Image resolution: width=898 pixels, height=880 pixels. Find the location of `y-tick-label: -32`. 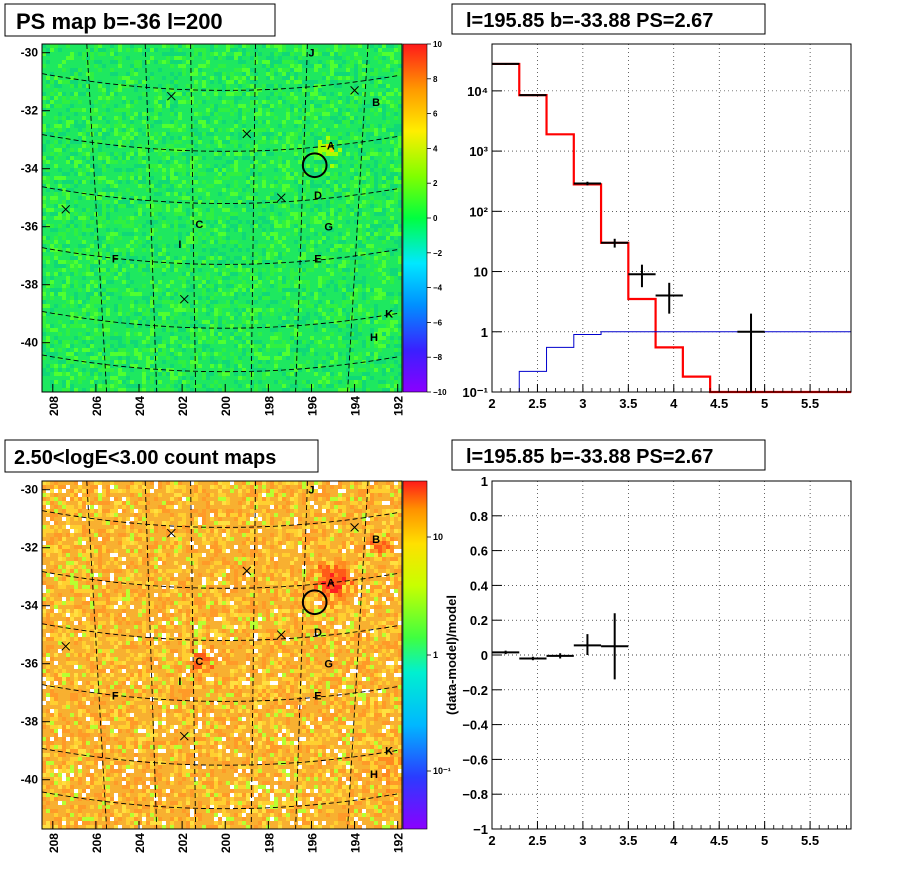

y-tick-label: -32 is located at coordinates (30, 548).